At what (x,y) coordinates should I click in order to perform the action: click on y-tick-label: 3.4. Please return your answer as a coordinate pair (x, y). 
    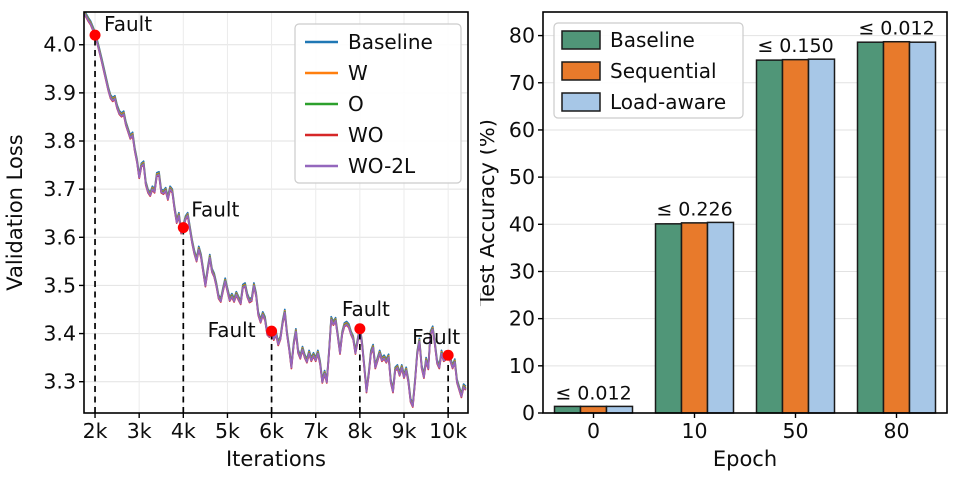
    Looking at the image, I should click on (59, 334).